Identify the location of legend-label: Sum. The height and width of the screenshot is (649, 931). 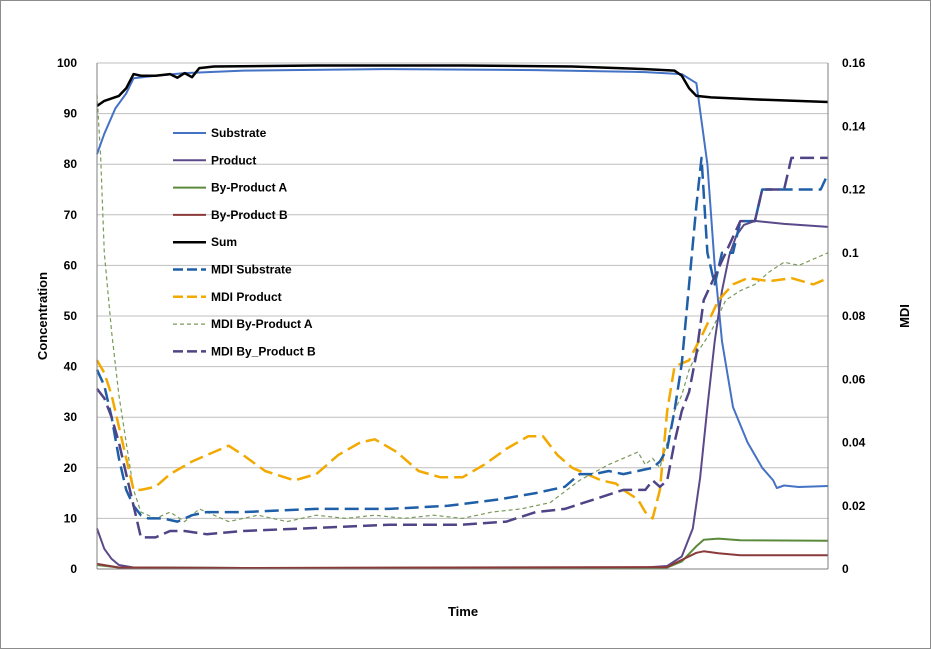
(224, 242).